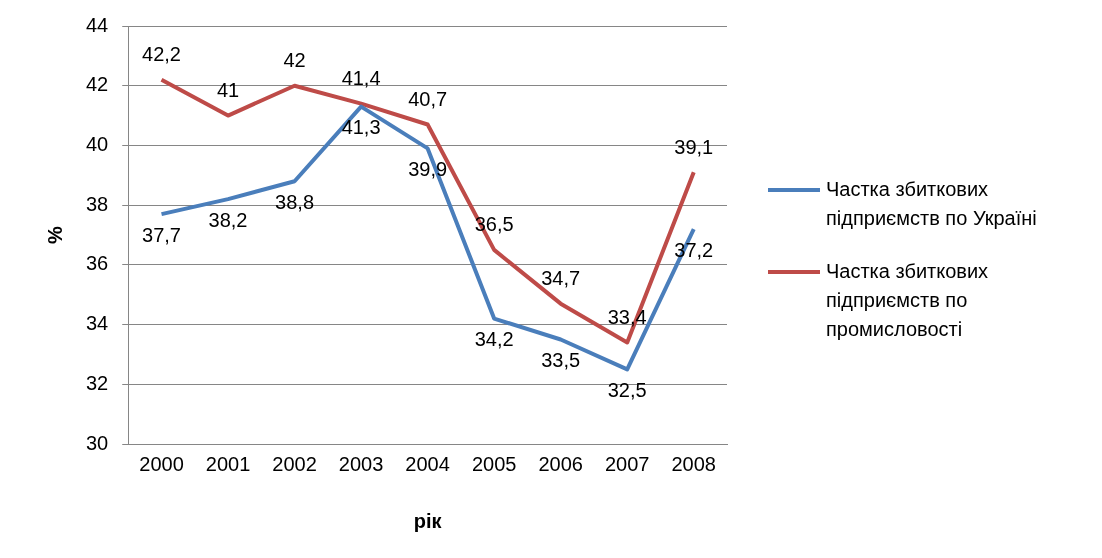 The width and height of the screenshot is (1102, 558). I want to click on y-tick-label: 40, so click(97, 143).